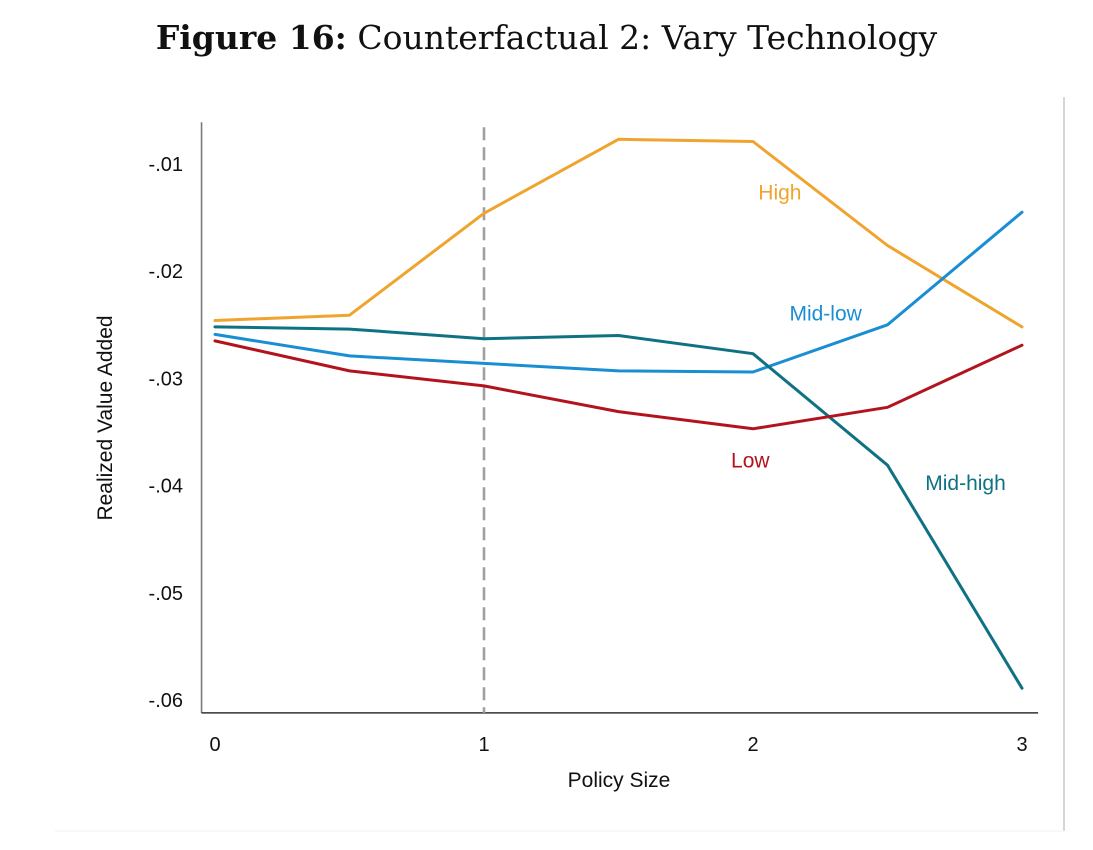 The width and height of the screenshot is (1093, 850). What do you see at coordinates (166, 701) in the screenshot?
I see `y-tick-label: -.06` at bounding box center [166, 701].